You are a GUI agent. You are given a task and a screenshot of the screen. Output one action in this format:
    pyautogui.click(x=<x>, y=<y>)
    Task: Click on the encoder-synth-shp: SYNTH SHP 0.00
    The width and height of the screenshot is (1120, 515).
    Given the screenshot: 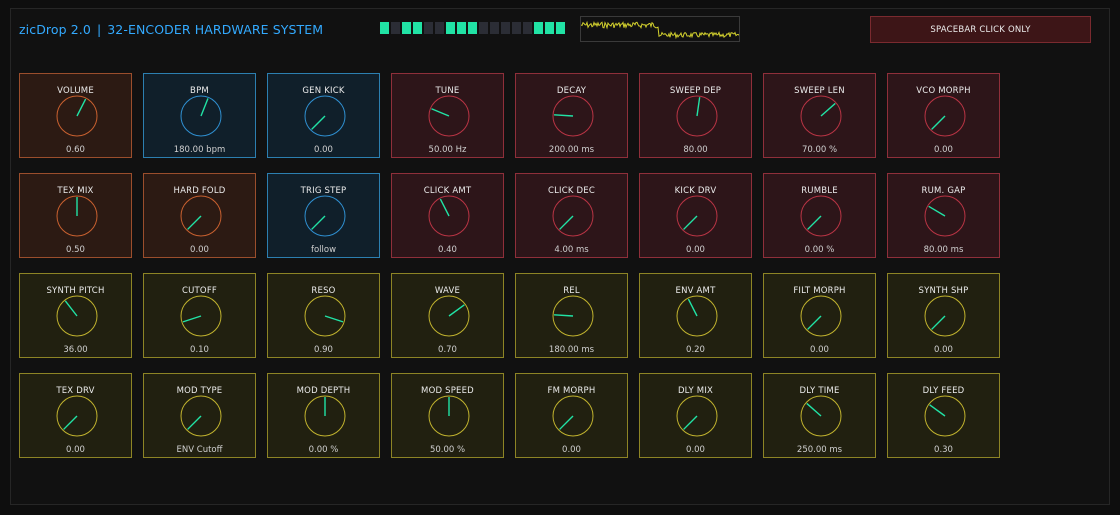 What is the action you would take?
    pyautogui.click(x=943, y=315)
    